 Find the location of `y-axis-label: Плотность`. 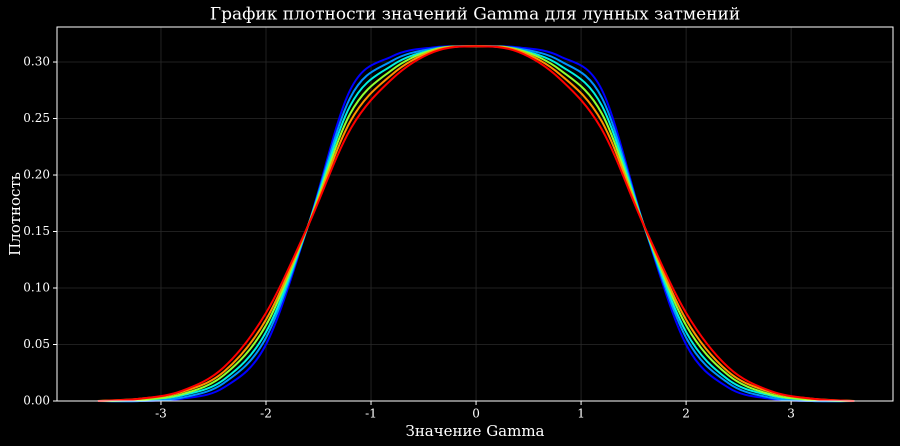

y-axis-label: Плотность is located at coordinates (15, 214).